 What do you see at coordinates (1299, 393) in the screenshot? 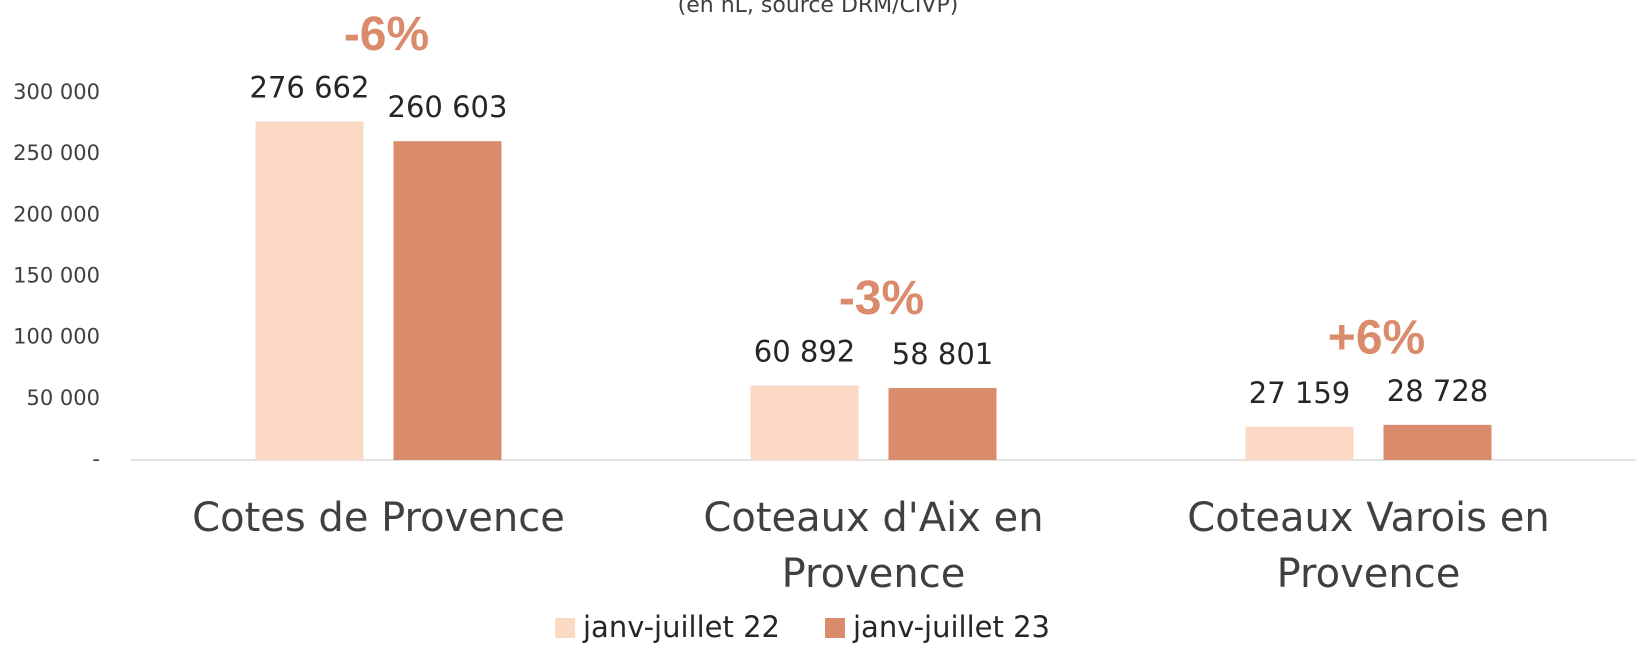
I see `data-label: 27 159` at bounding box center [1299, 393].